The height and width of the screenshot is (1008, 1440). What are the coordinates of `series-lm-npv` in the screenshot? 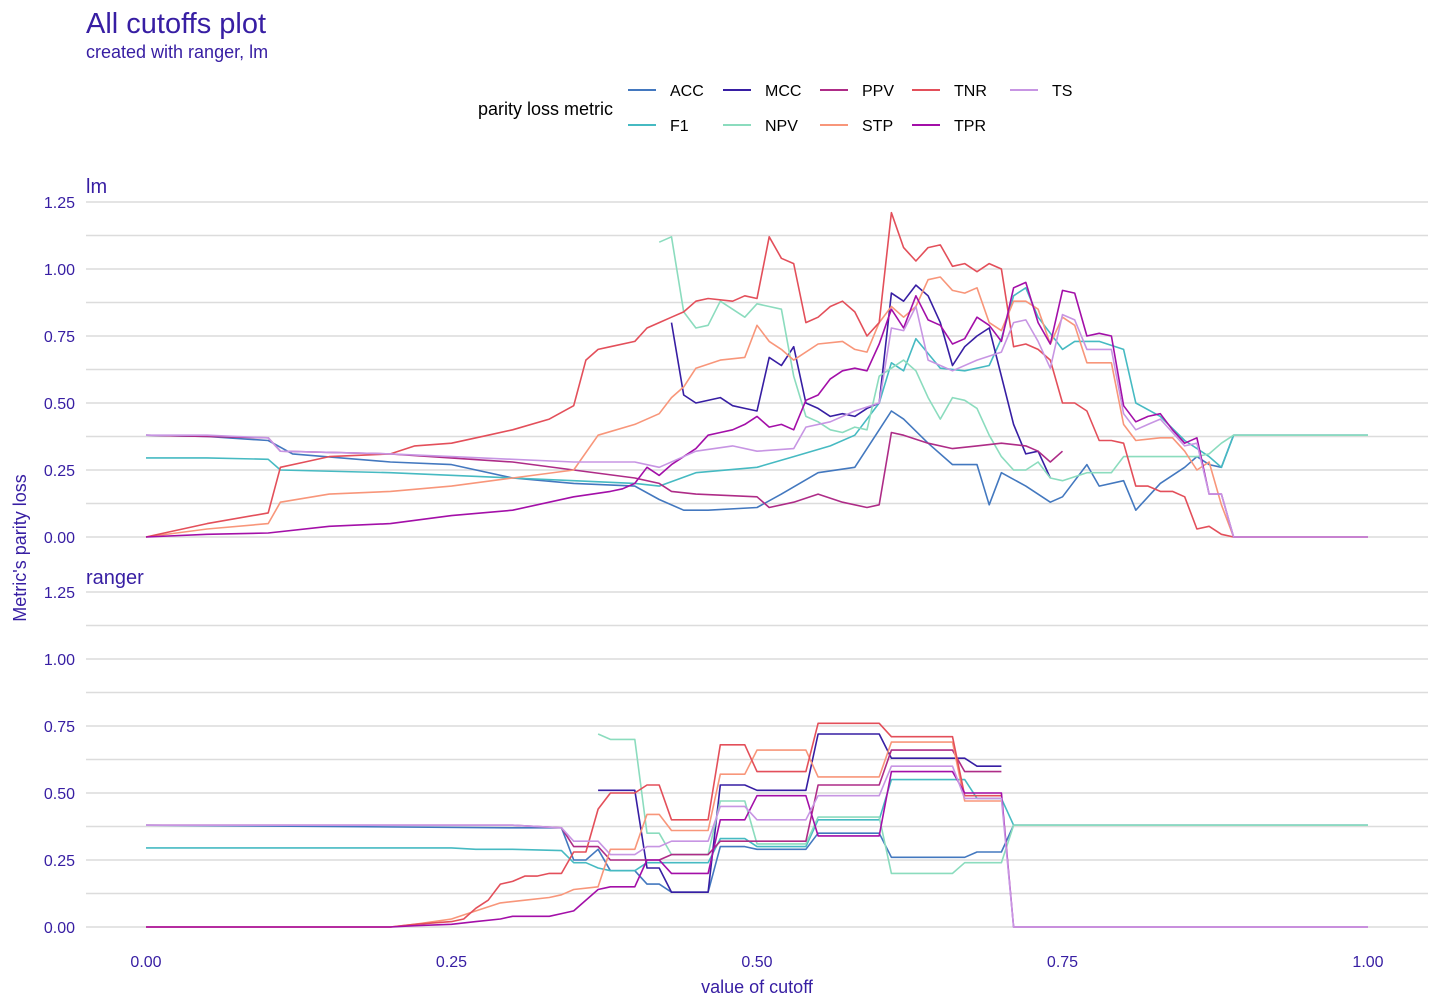 It's located at (1013, 359).